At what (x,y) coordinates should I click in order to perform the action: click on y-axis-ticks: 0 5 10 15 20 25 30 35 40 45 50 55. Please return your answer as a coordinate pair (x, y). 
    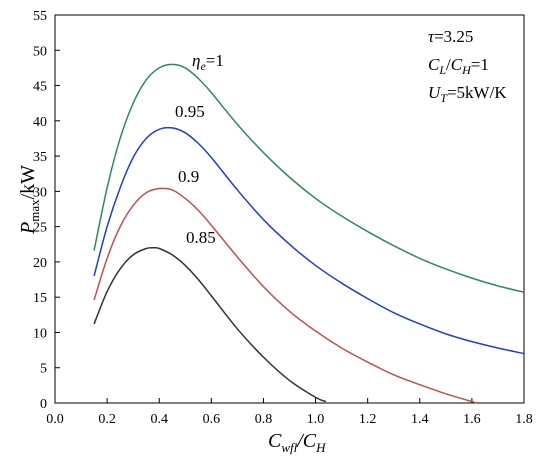
    Looking at the image, I should click on (46, 210).